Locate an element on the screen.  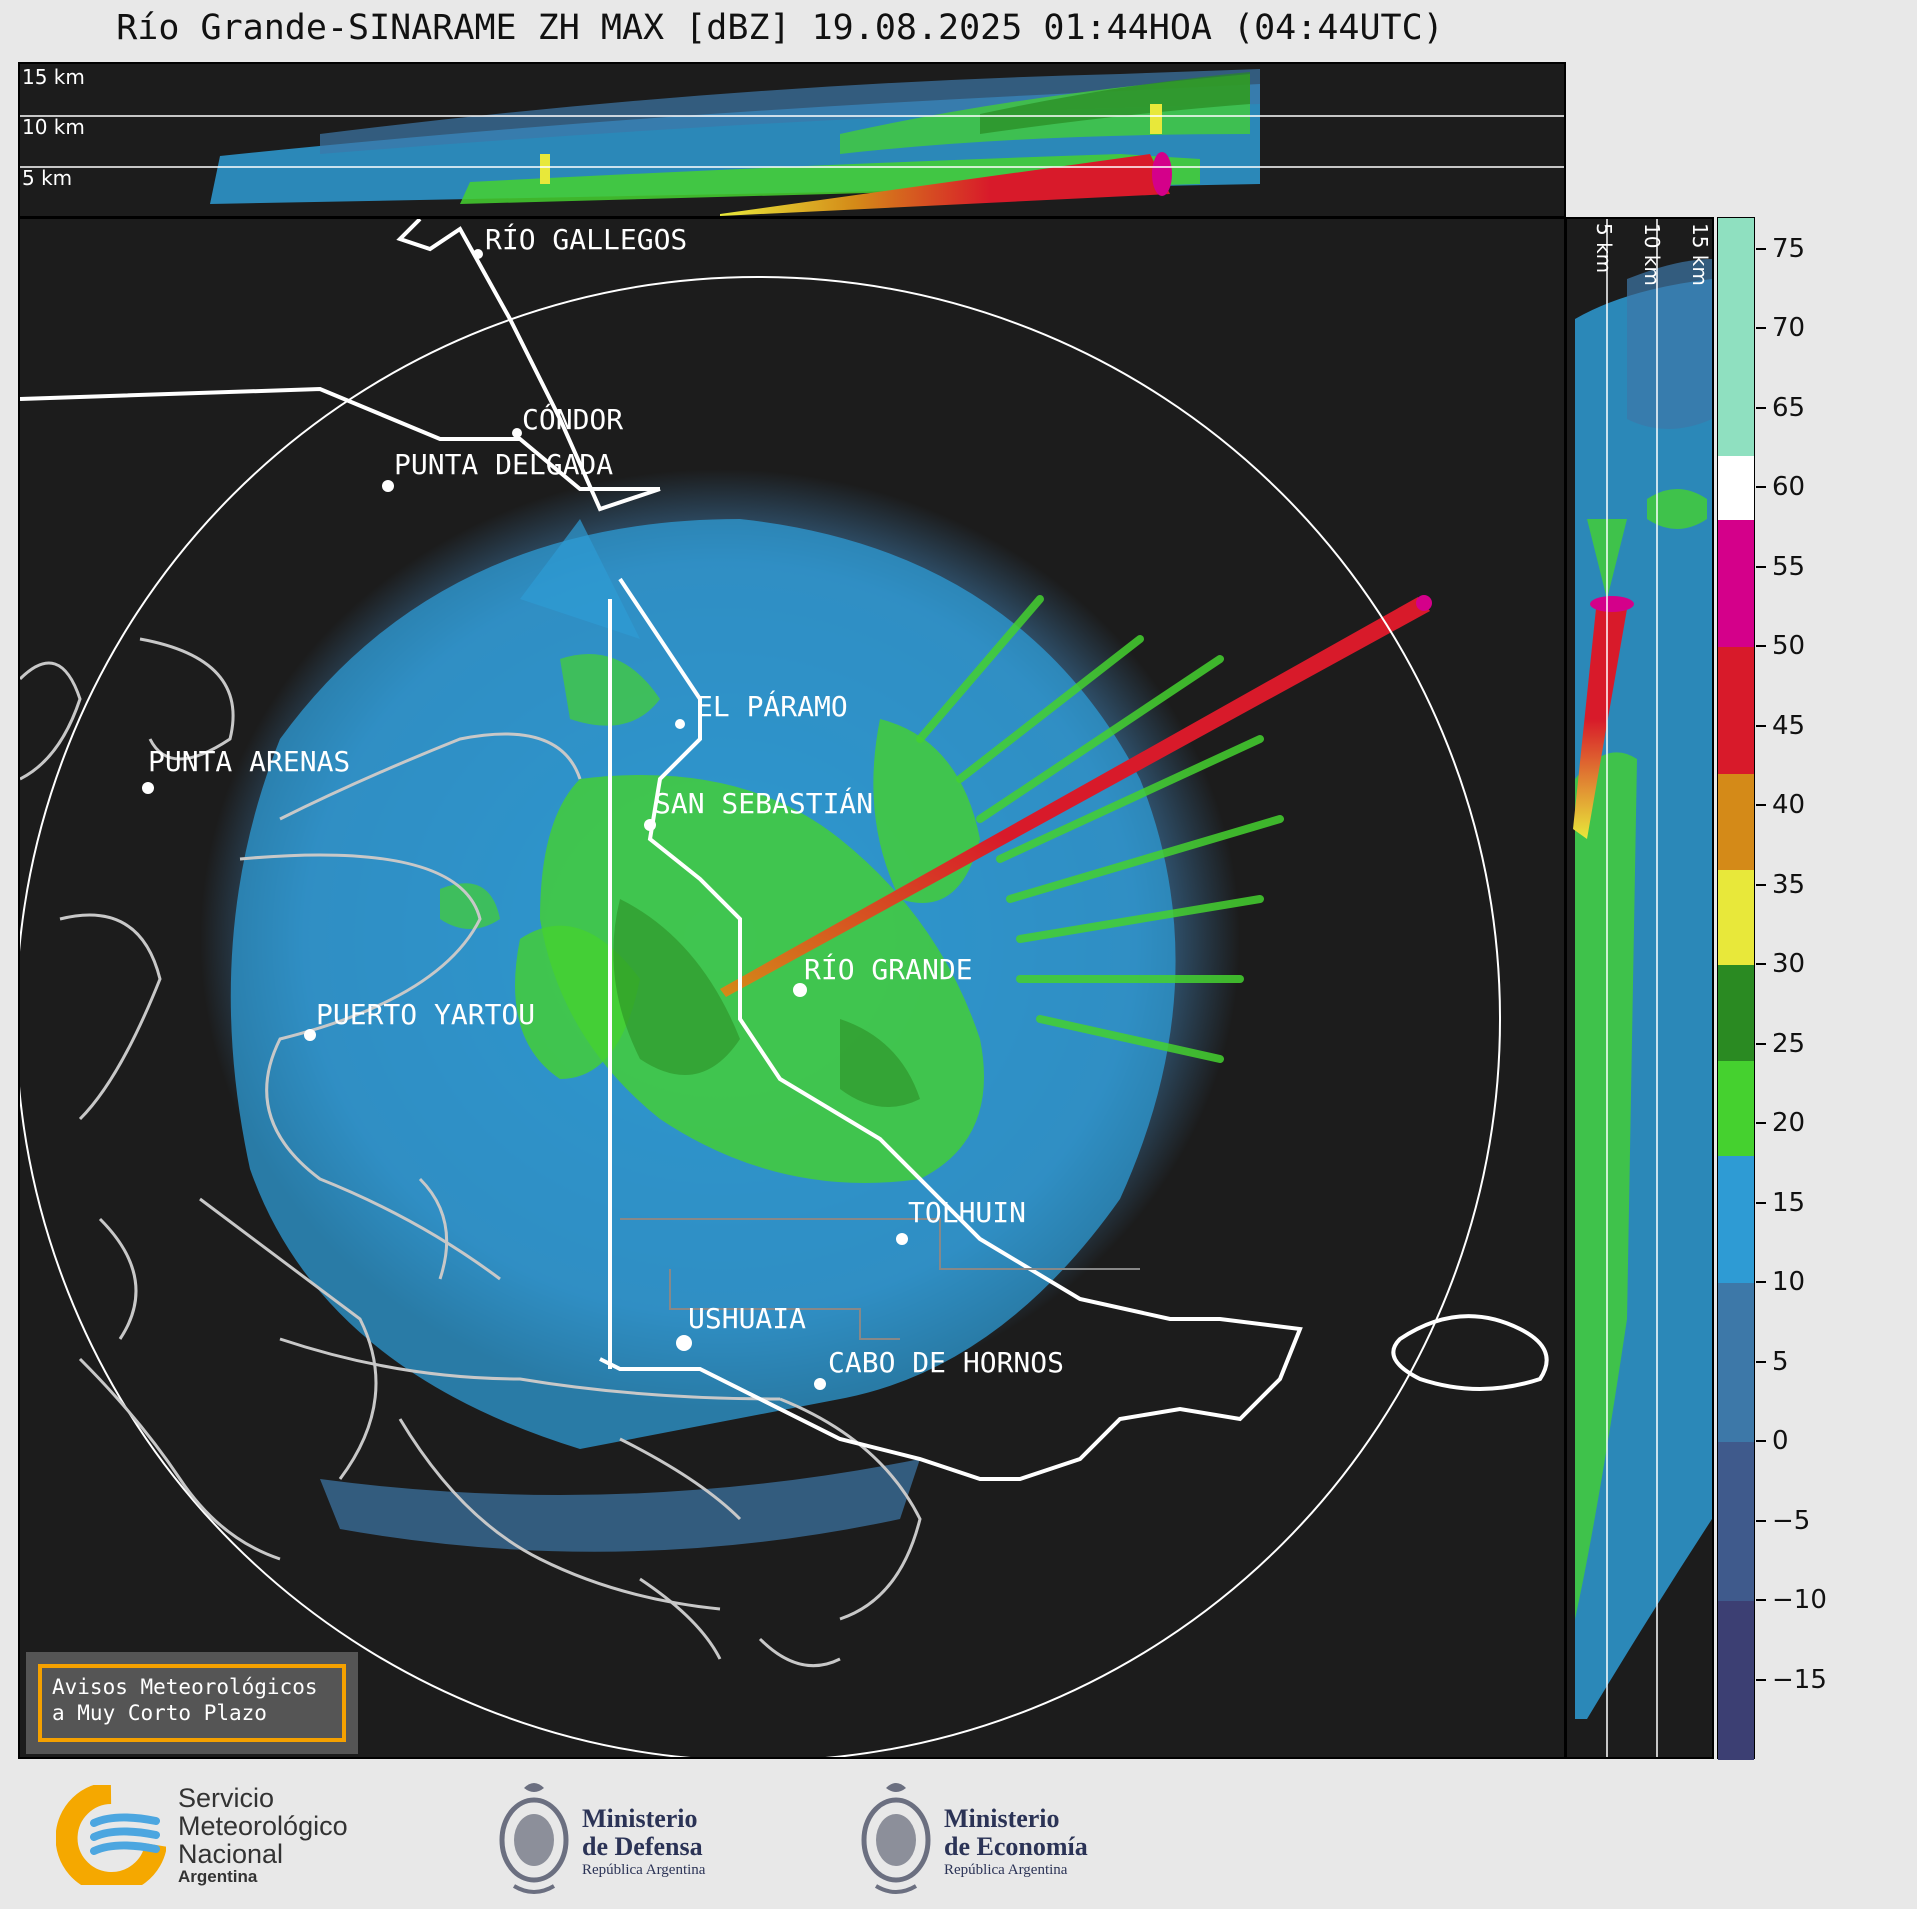
colorbar-tick-label: −10 is located at coordinates (1799, 1600).